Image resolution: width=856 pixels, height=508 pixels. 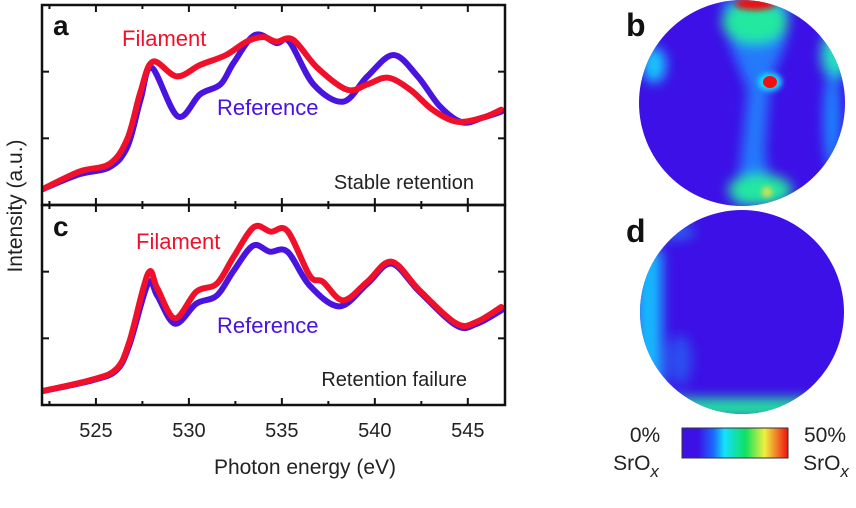 I want to click on panel-a-label: a, so click(x=61, y=25).